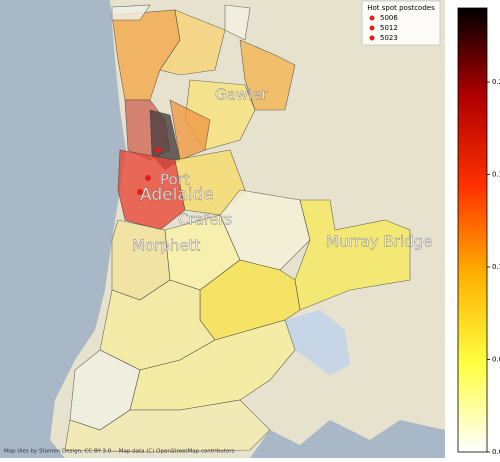  What do you see at coordinates (401, 8) in the screenshot?
I see `legend-title: Hot spot postcodes` at bounding box center [401, 8].